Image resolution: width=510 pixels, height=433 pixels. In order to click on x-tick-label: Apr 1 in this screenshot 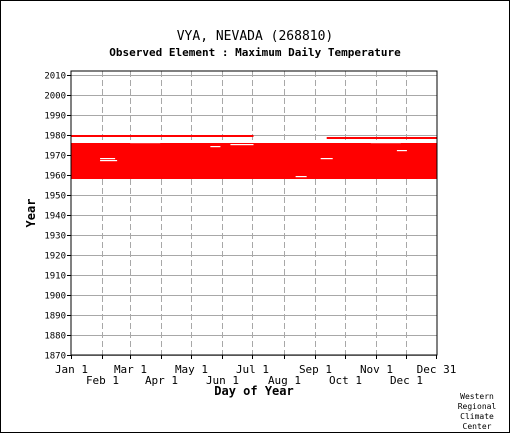, I will do `click(161, 380)`.